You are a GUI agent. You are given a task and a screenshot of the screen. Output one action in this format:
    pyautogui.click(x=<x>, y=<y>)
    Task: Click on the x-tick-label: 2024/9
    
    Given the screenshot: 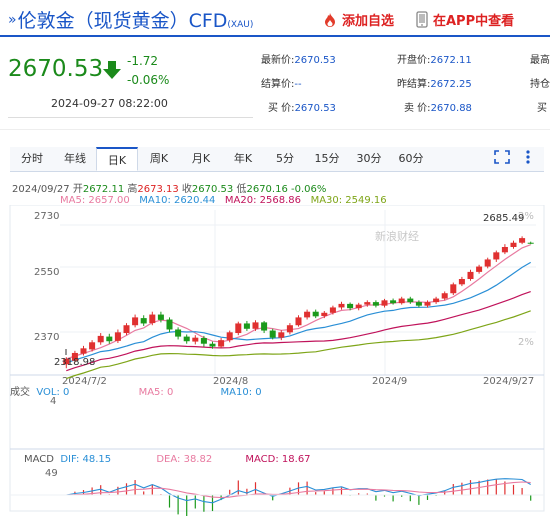 What is the action you would take?
    pyautogui.click(x=389, y=381)
    